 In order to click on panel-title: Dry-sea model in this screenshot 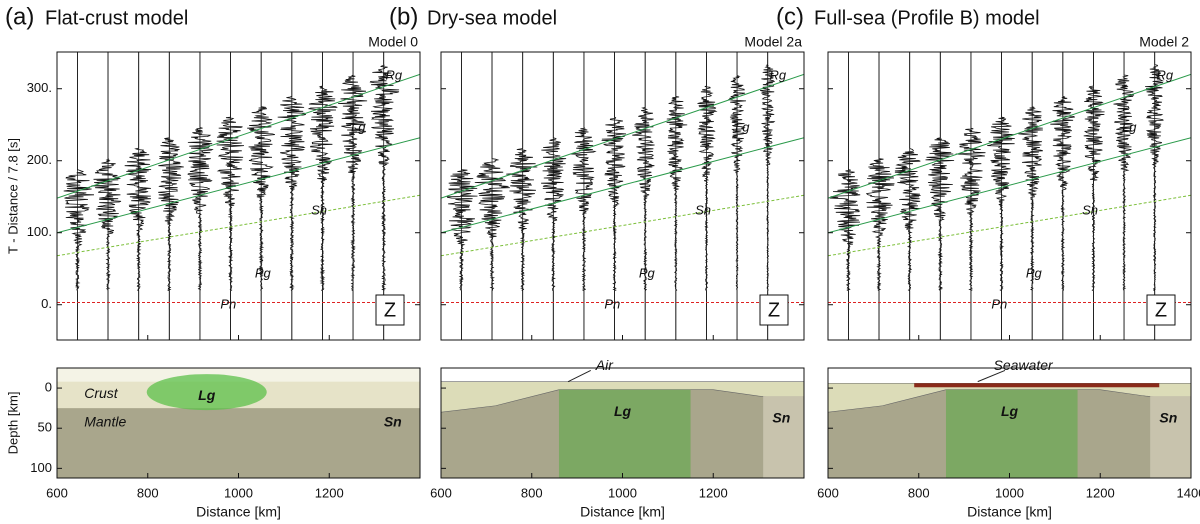, I will do `click(492, 18)`.